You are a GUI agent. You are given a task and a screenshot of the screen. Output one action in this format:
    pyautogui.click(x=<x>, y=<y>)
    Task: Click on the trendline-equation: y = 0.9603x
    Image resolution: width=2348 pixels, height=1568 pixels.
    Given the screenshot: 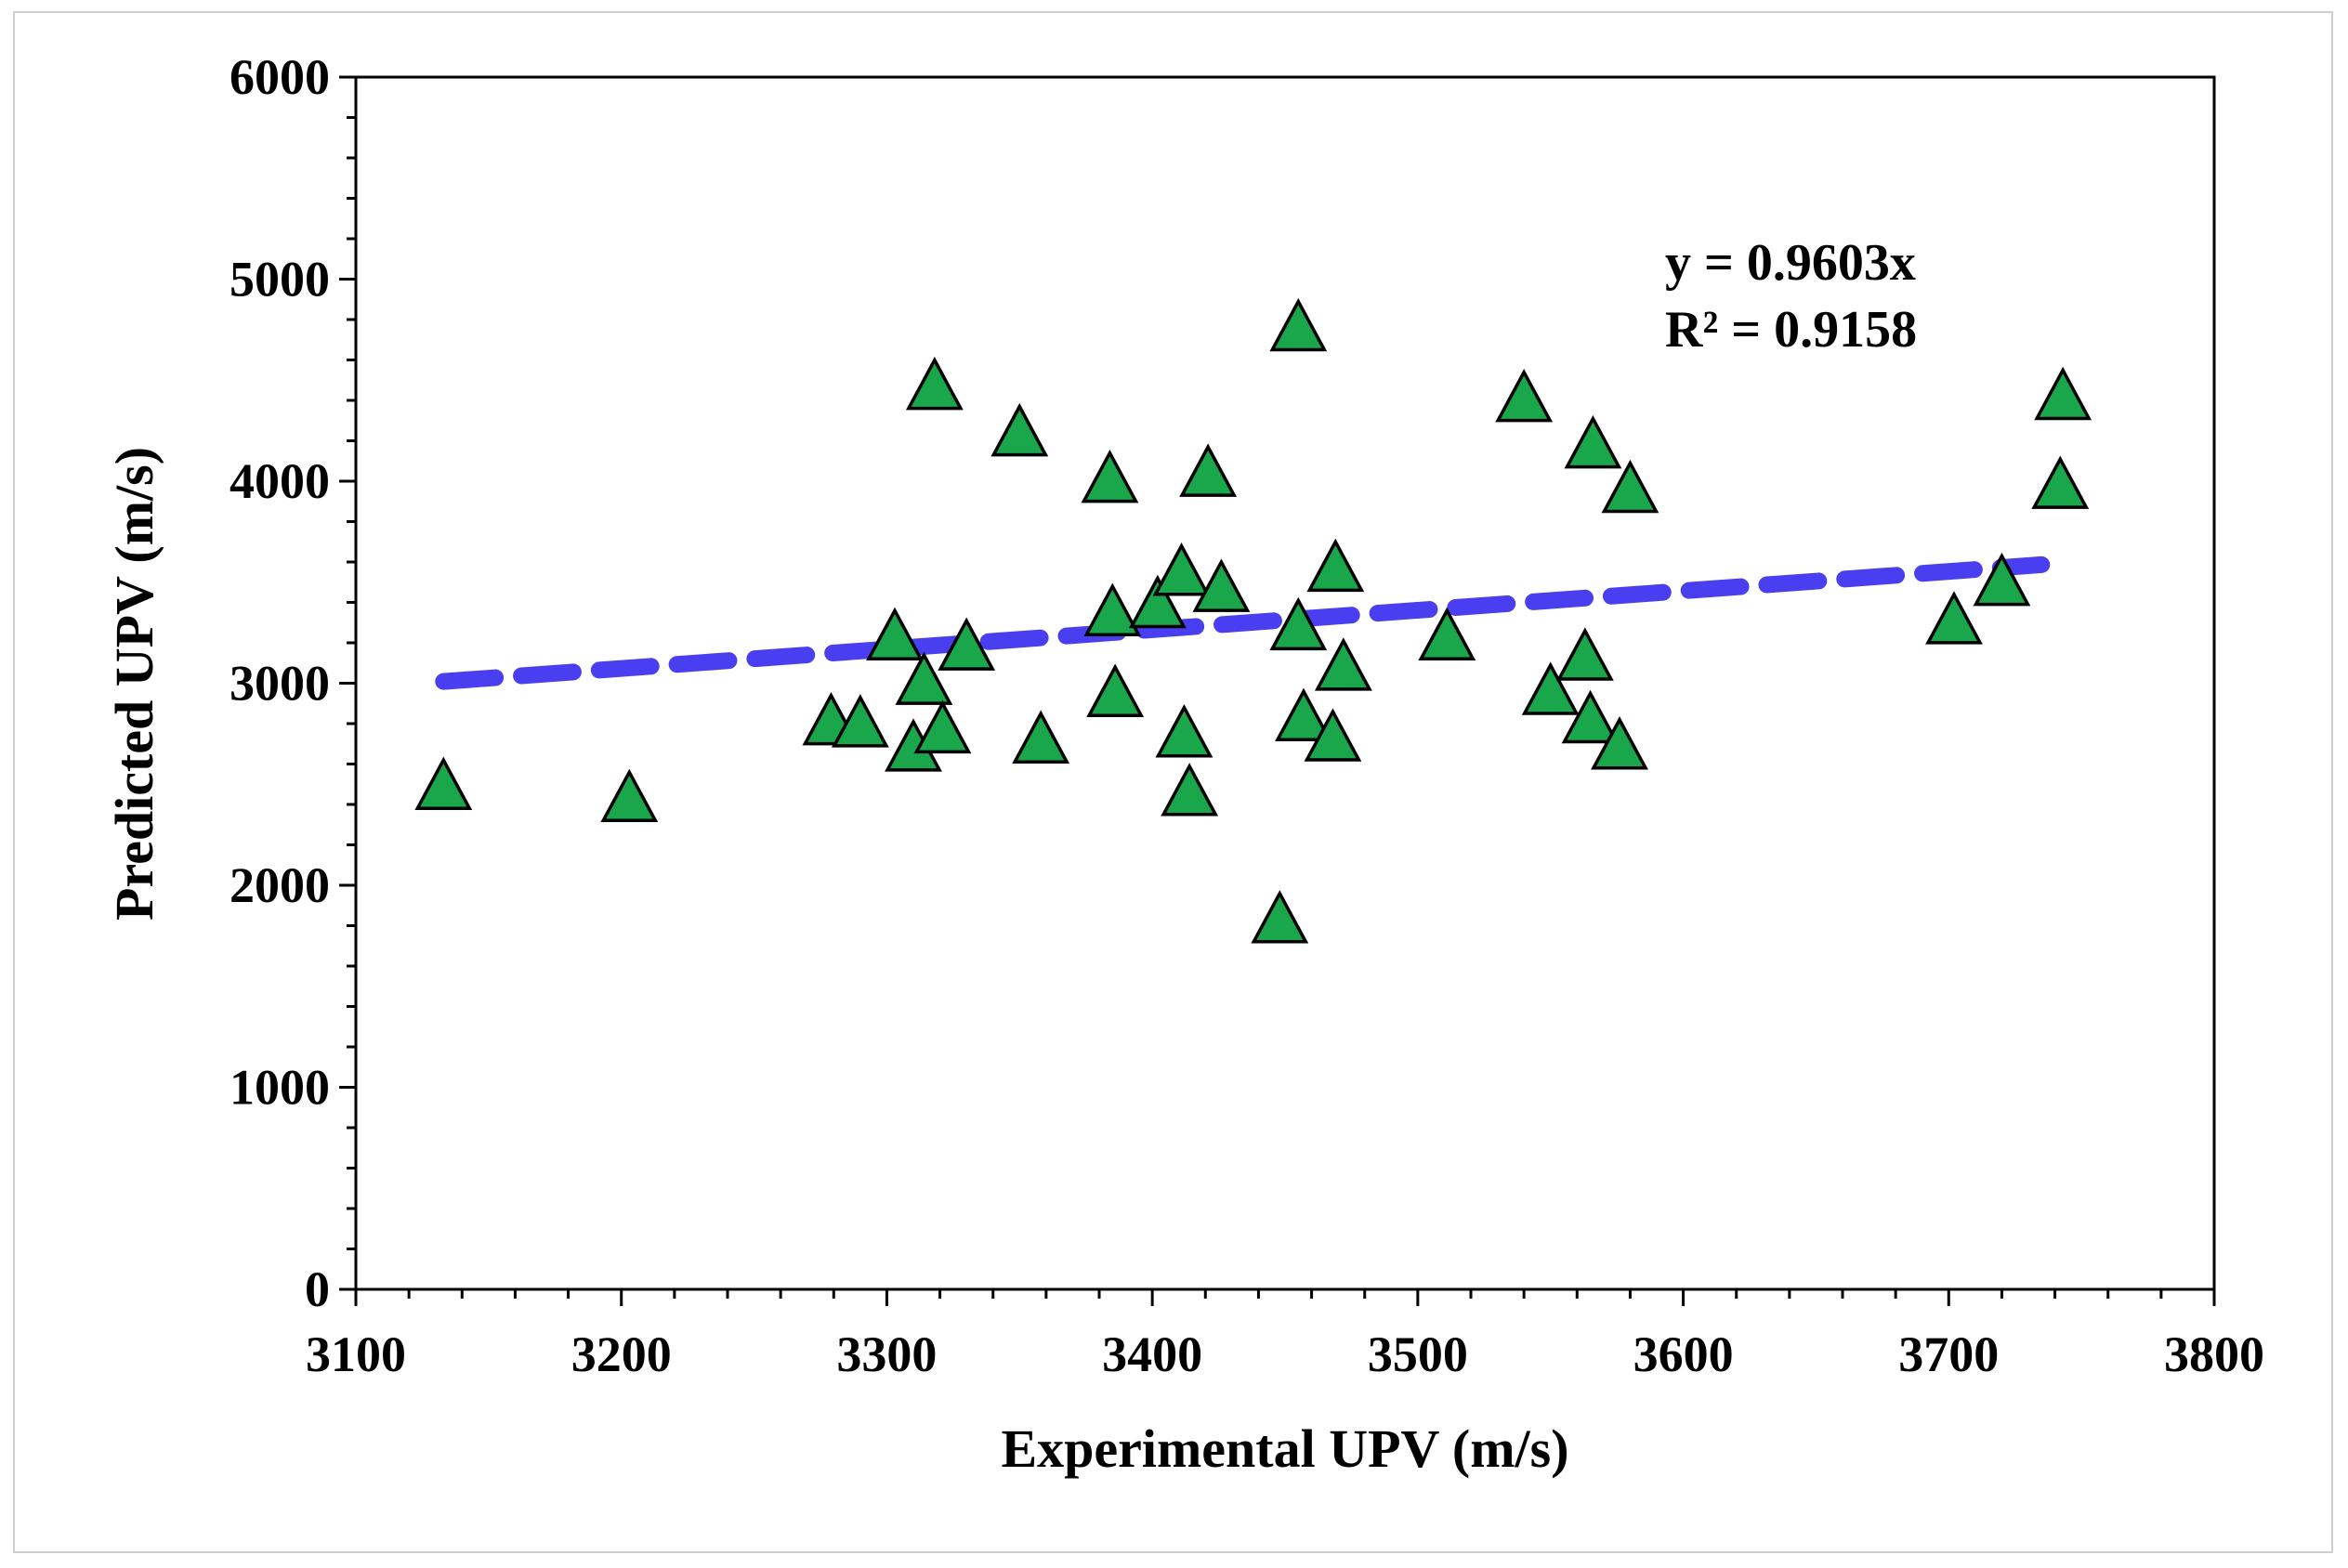 What is the action you would take?
    pyautogui.click(x=1791, y=263)
    